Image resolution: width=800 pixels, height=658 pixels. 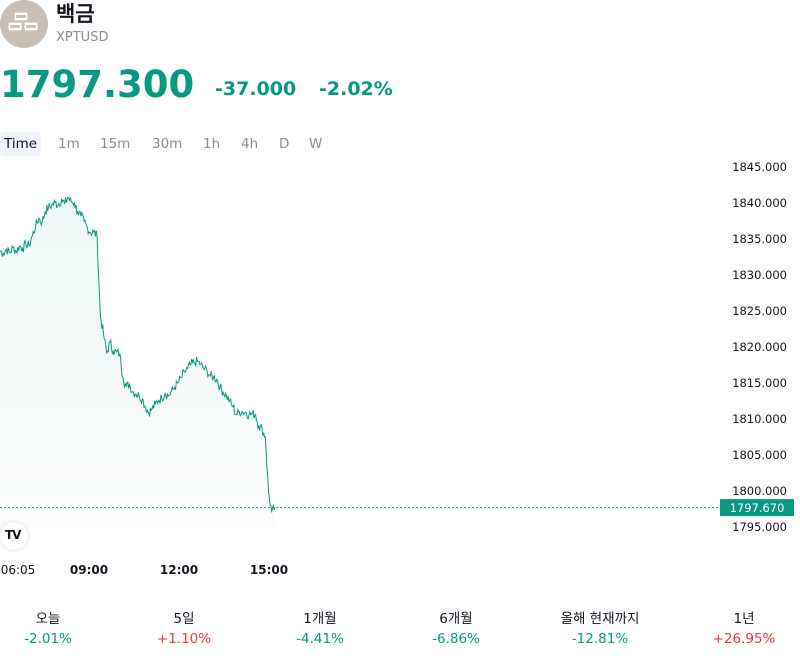 I want to click on perf-ytd: 올해 현재까지 -12.81%, so click(x=600, y=629).